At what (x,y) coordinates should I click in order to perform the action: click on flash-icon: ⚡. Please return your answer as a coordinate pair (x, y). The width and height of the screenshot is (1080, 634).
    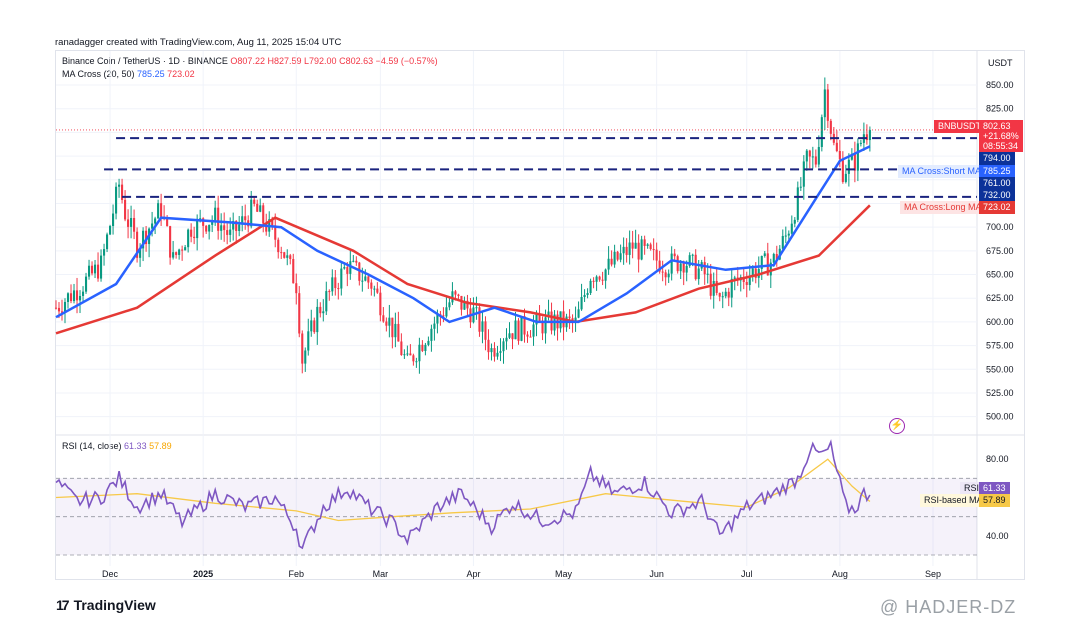
    Looking at the image, I should click on (897, 426).